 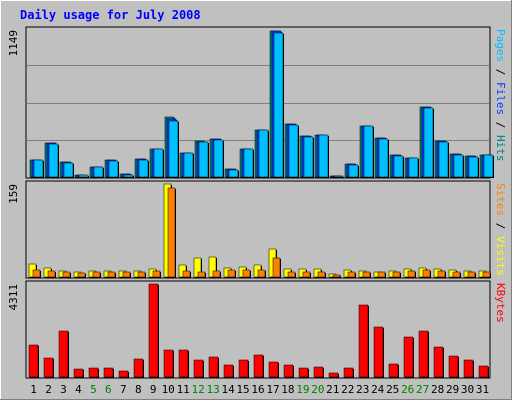 What do you see at coordinates (108, 389) in the screenshot?
I see `x-tick-label: 6` at bounding box center [108, 389].